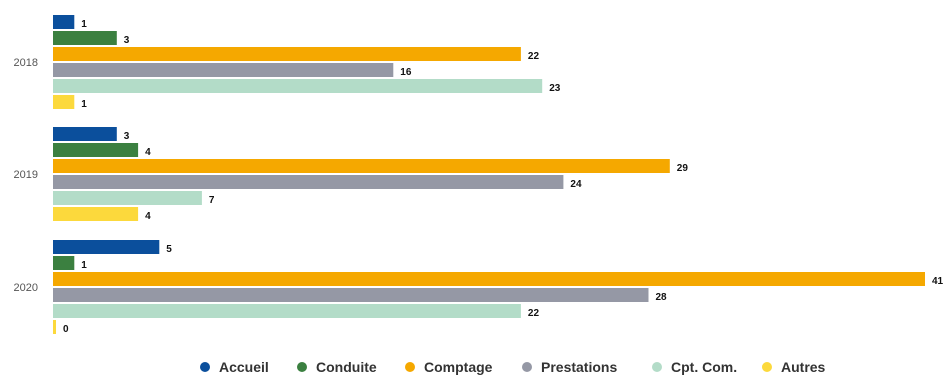 This screenshot has width=945, height=378. I want to click on value-label-2020-5: 0, so click(66, 329).